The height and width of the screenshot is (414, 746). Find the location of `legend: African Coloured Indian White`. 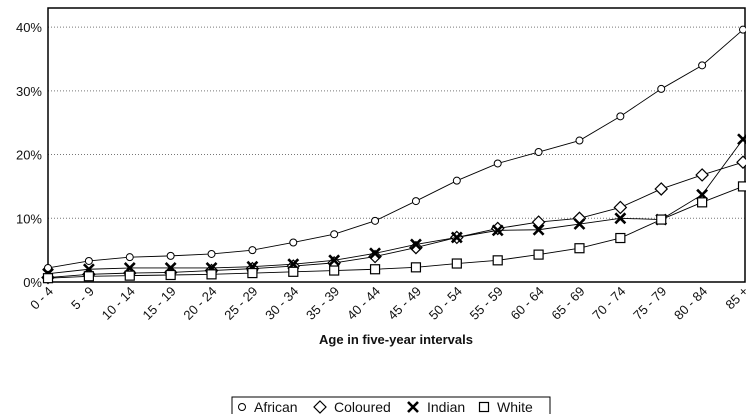

legend: African Coloured Indian White is located at coordinates (391, 405).